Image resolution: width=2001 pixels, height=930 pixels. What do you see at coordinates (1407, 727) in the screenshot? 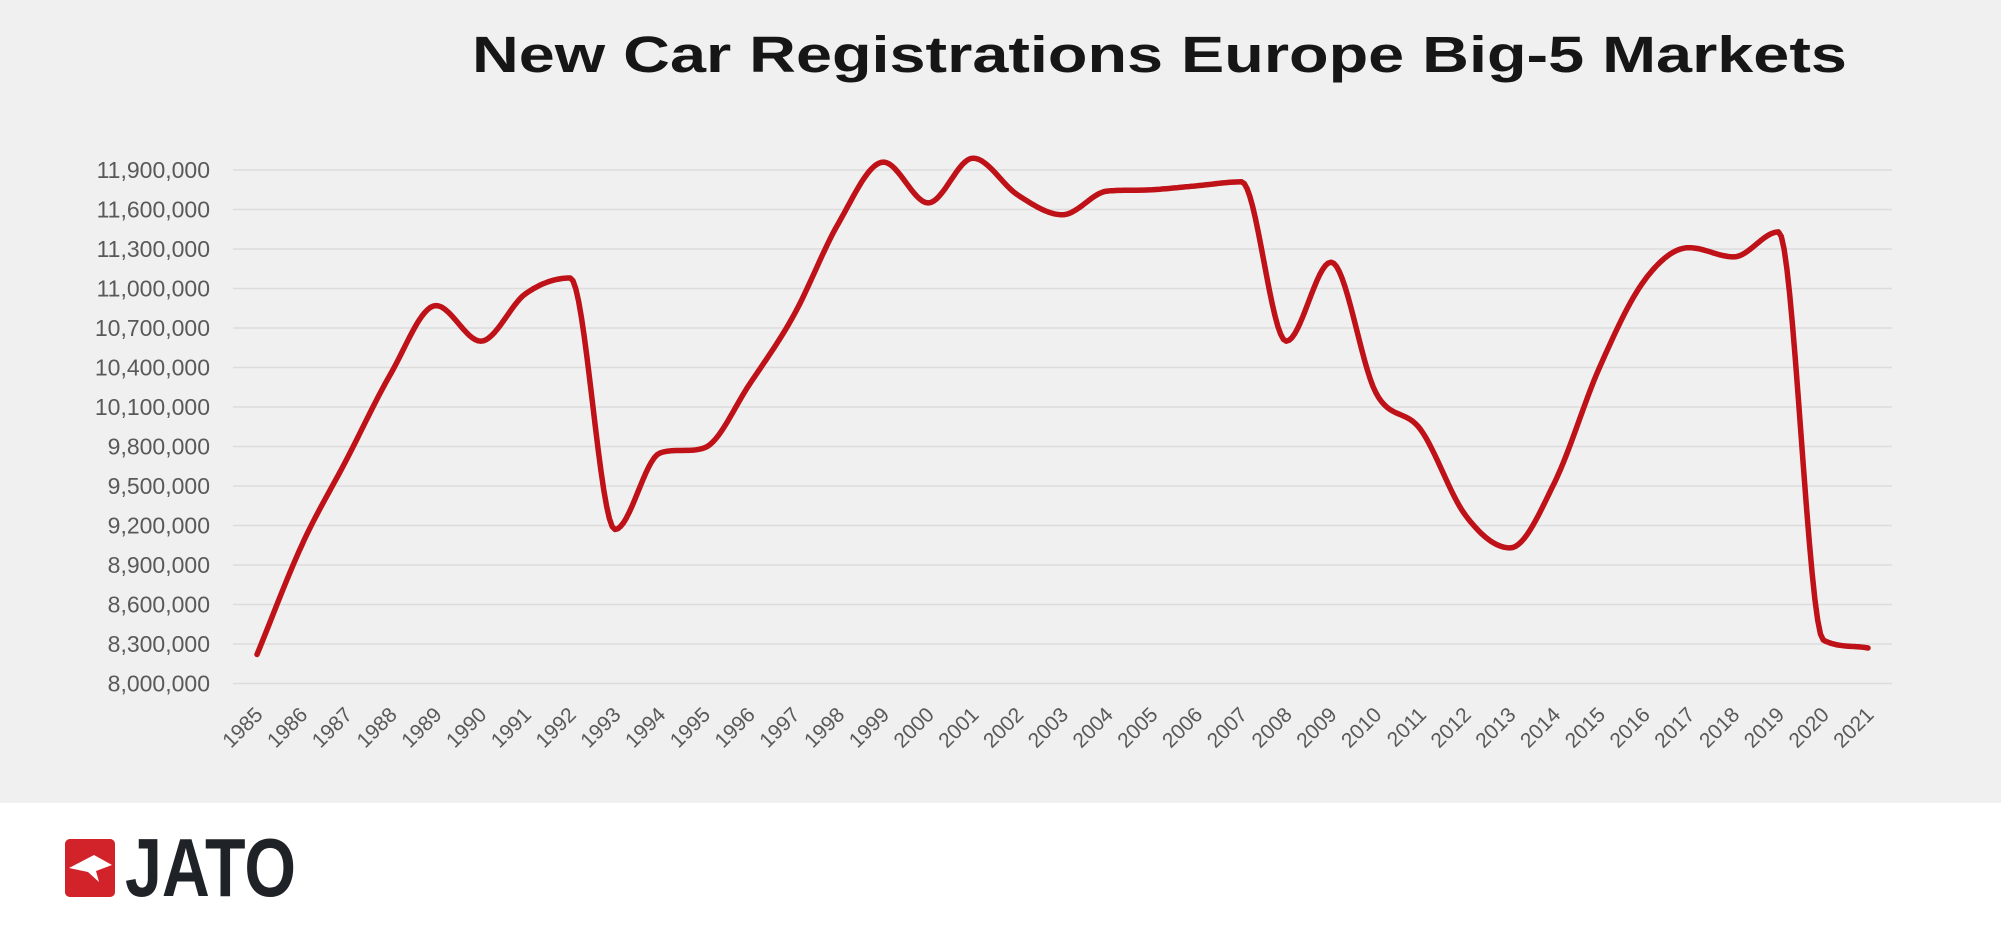
I see `x-axis-label: 2011` at bounding box center [1407, 727].